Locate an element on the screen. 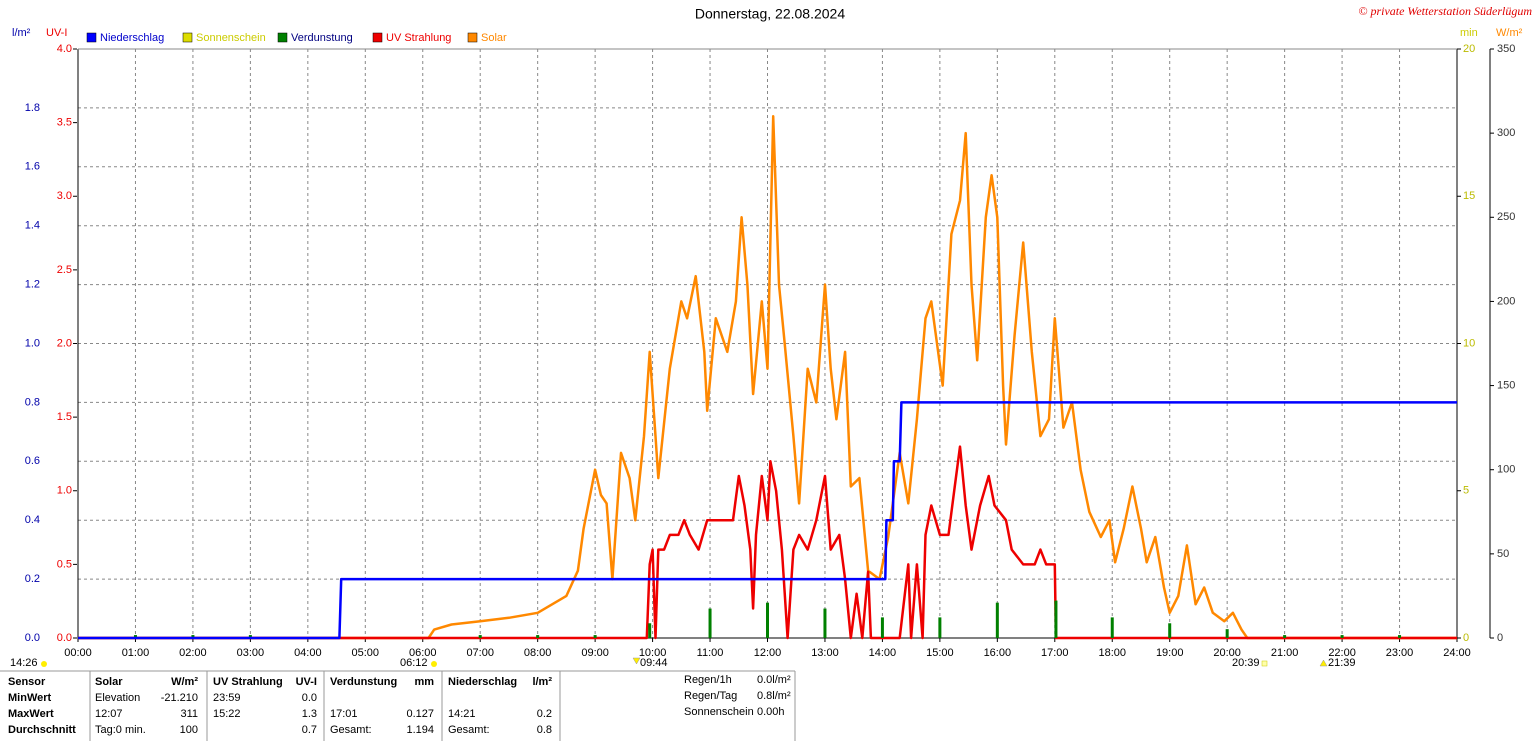  row-label: MaxWert is located at coordinates (31, 714).